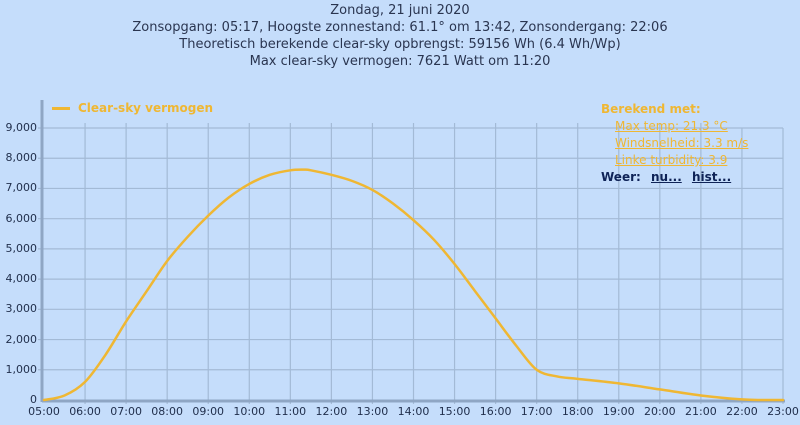  What do you see at coordinates (536, 411) in the screenshot?
I see `x-tick-label: 17:00` at bounding box center [536, 411].